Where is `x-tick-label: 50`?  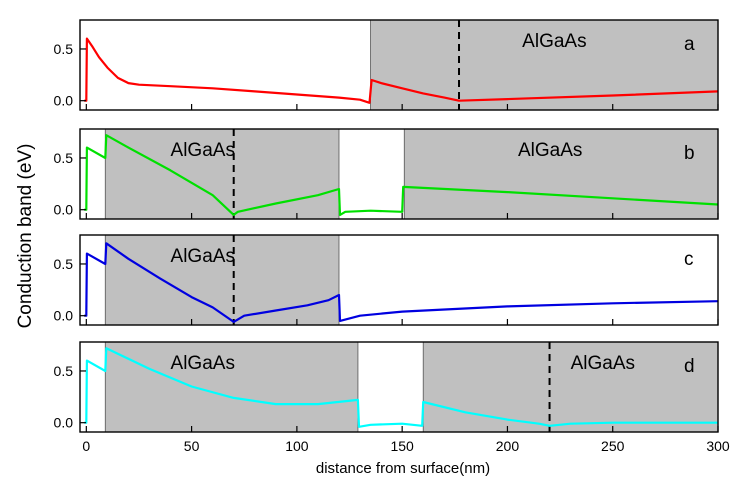
x-tick-label: 50 is located at coordinates (192, 446).